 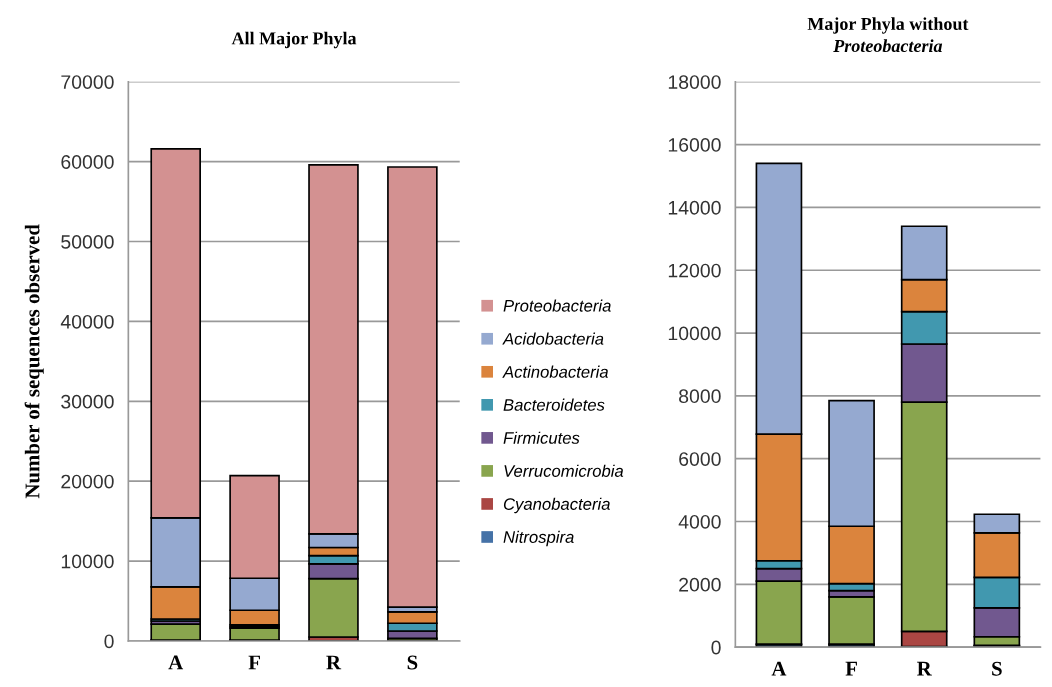 What do you see at coordinates (700, 396) in the screenshot?
I see `y-tick-label: 8000` at bounding box center [700, 396].